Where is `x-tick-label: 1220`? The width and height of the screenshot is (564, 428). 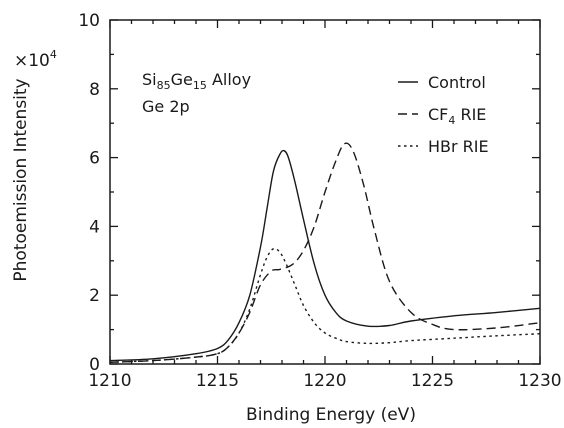
x-tick-label: 1220 is located at coordinates (324, 381).